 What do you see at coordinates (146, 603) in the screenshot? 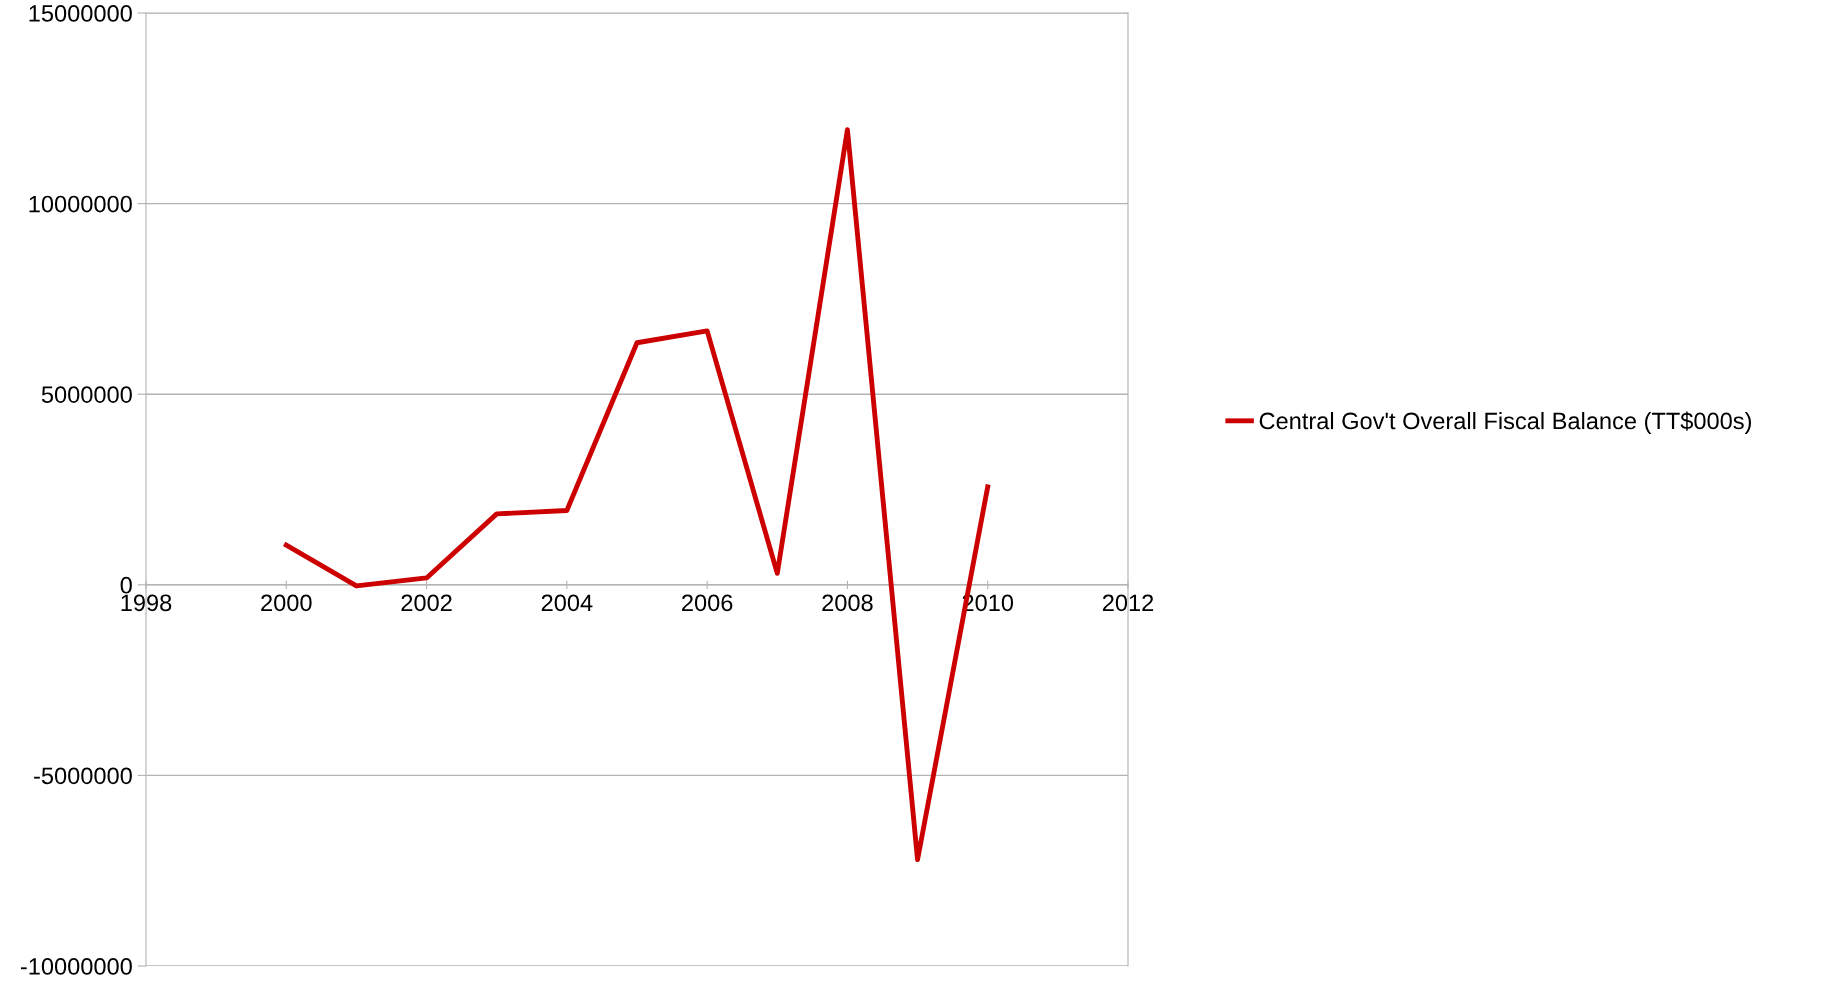
I see `x-tick-label: 1998` at bounding box center [146, 603].